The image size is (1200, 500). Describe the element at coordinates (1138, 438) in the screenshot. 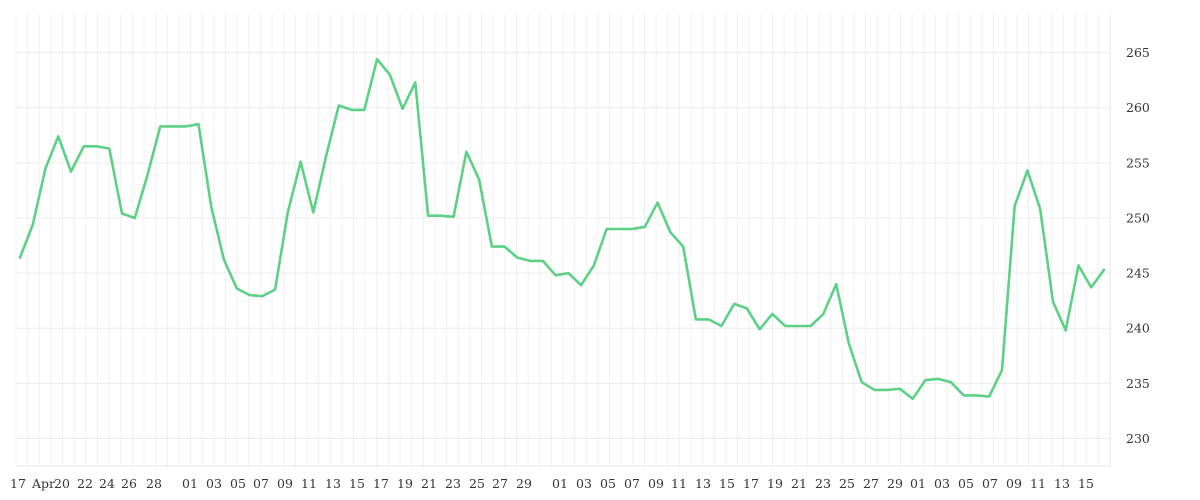

I see `y-tick-label: 230` at that location.